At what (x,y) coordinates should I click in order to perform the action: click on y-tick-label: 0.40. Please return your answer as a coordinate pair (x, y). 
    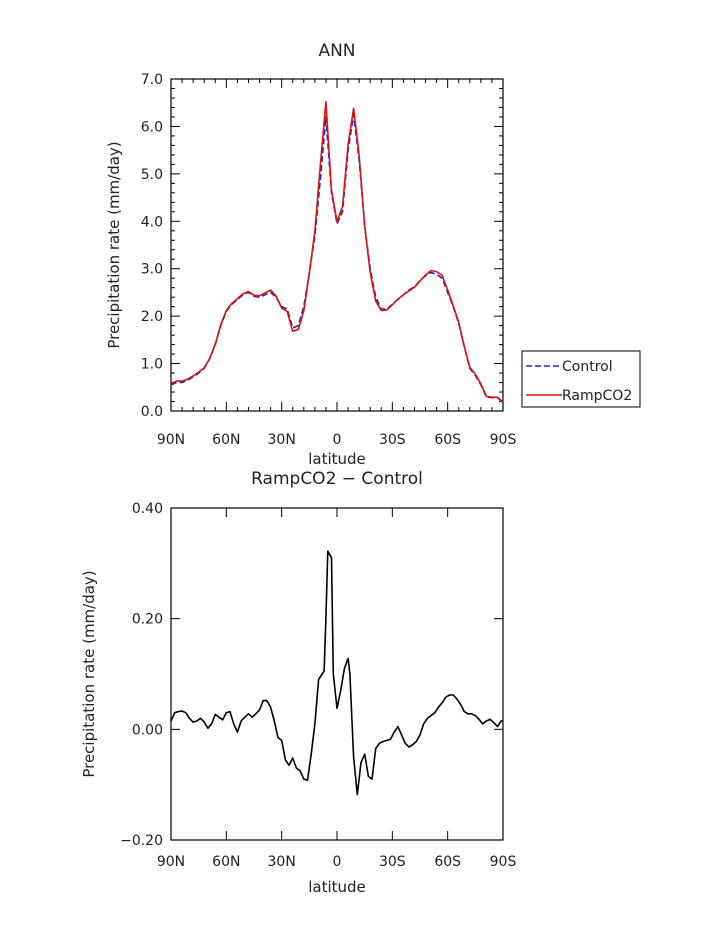
    Looking at the image, I should click on (147, 509).